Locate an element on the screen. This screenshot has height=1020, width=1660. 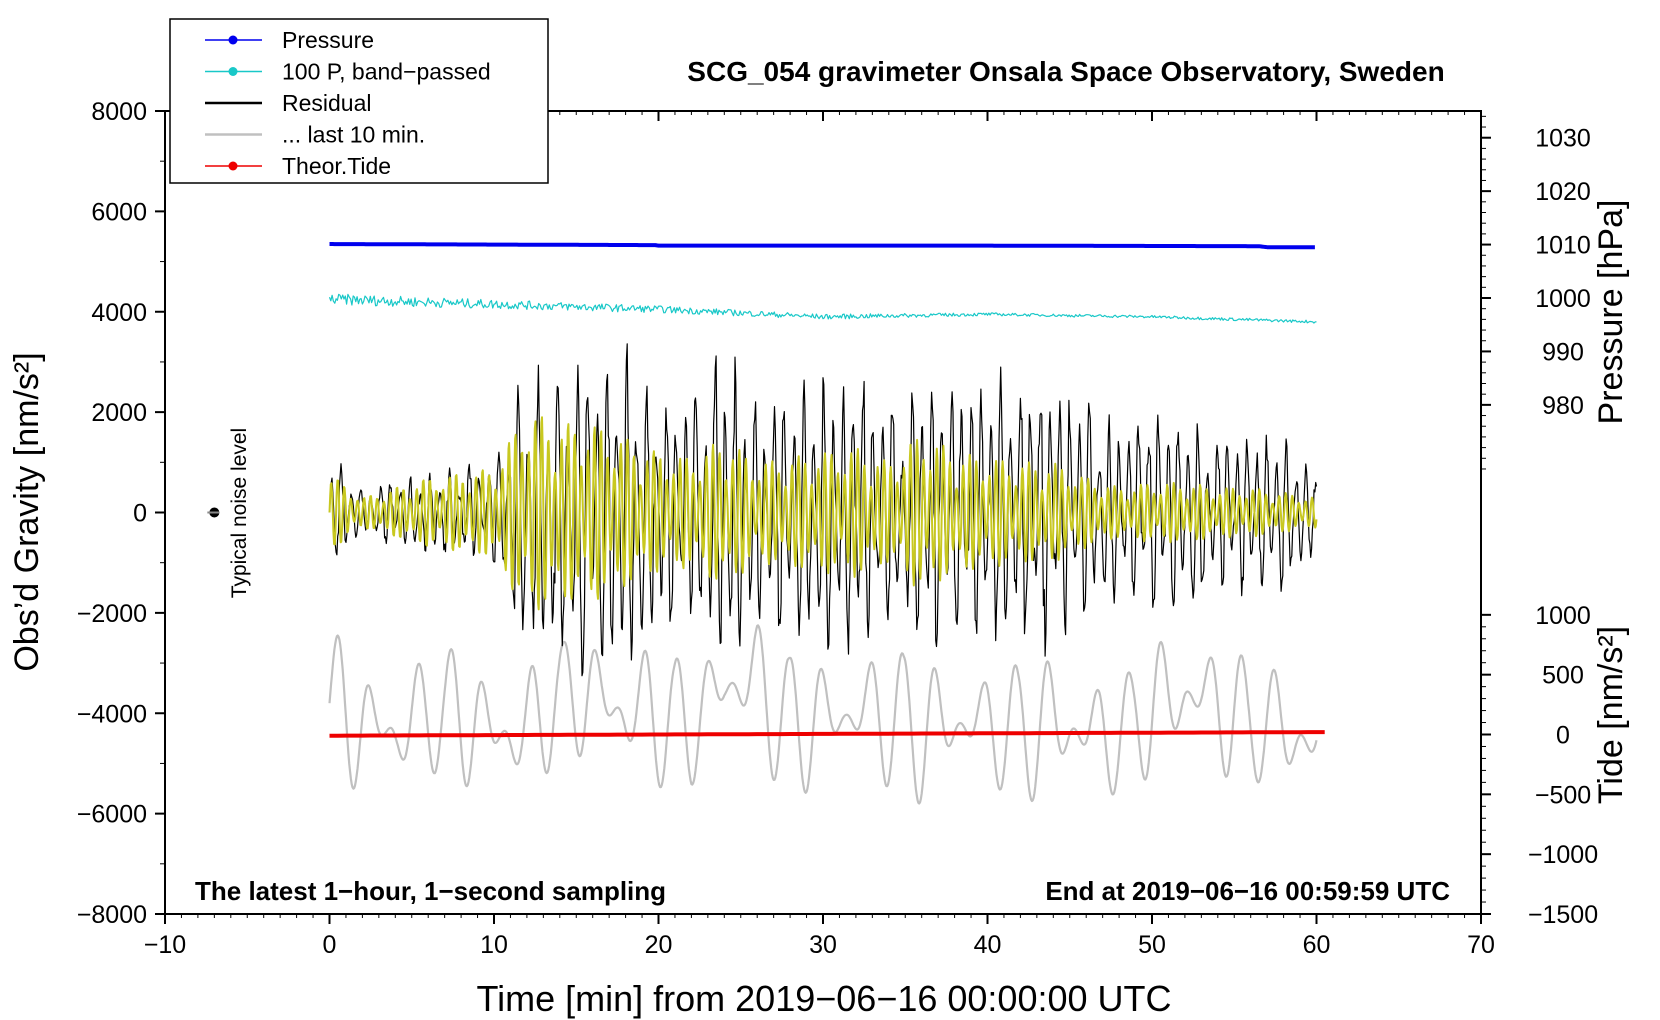
left-tick-label-4: 0 is located at coordinates (140, 514).